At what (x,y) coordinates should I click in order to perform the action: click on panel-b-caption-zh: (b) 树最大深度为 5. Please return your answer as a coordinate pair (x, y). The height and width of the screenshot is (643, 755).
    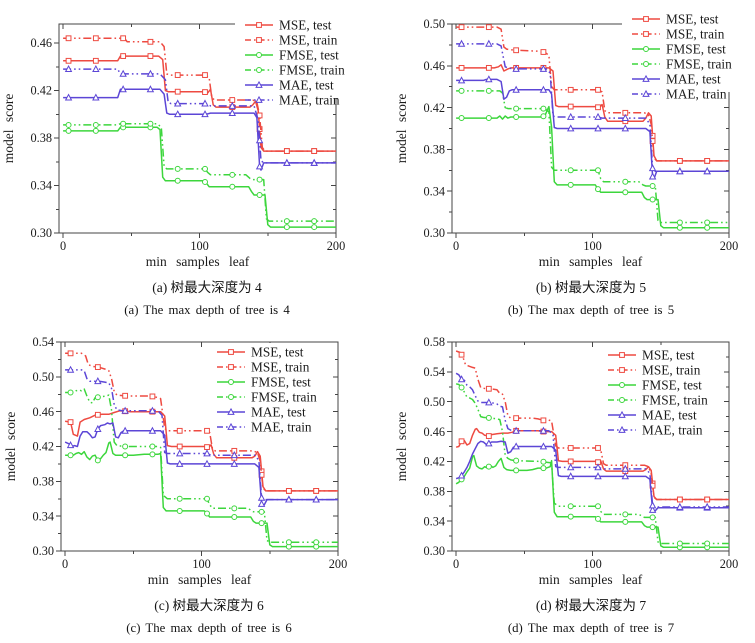
    Looking at the image, I should click on (591, 287).